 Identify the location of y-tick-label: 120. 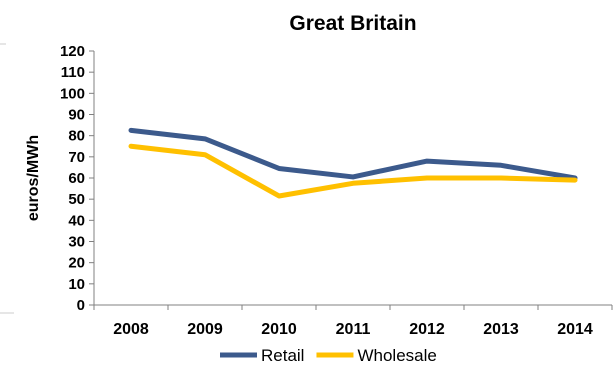
(72, 51).